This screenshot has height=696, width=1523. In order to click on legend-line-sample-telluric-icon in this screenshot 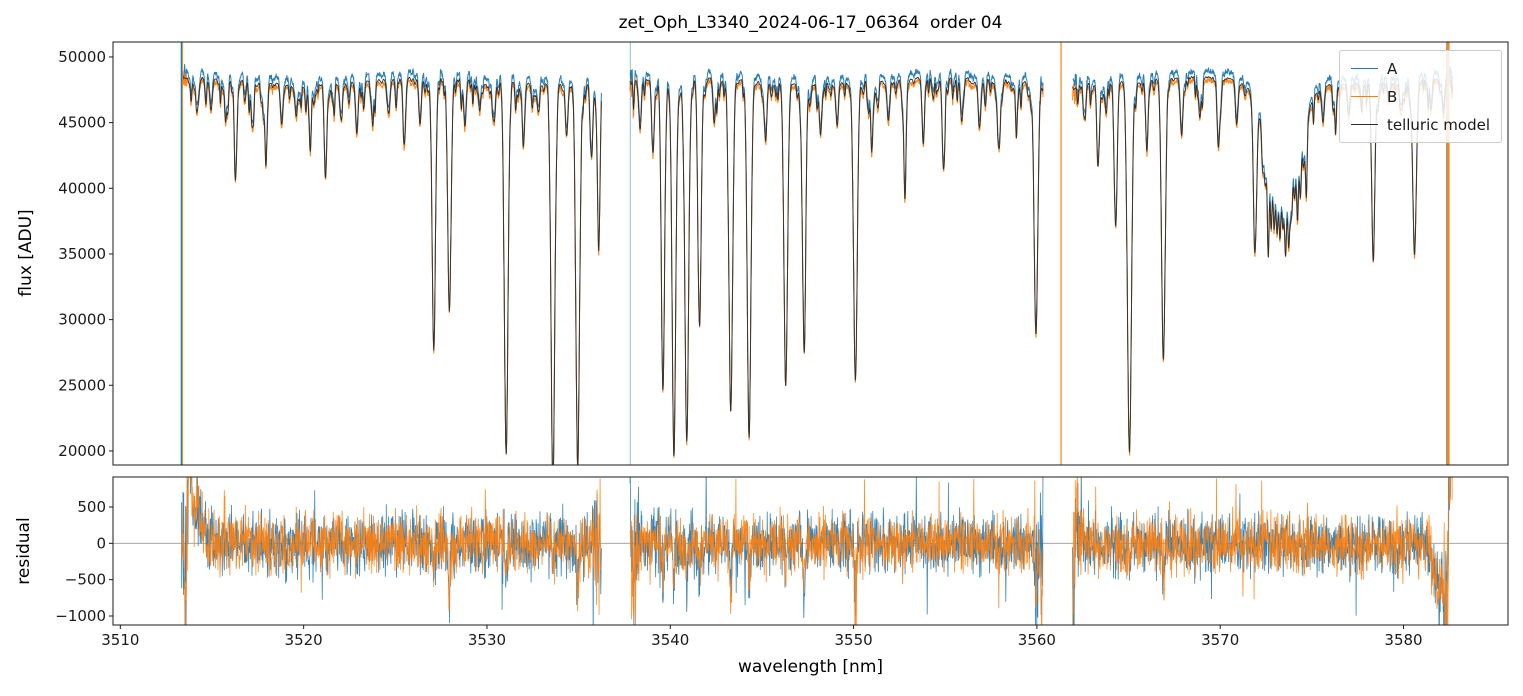, I will do `click(1364, 124)`.